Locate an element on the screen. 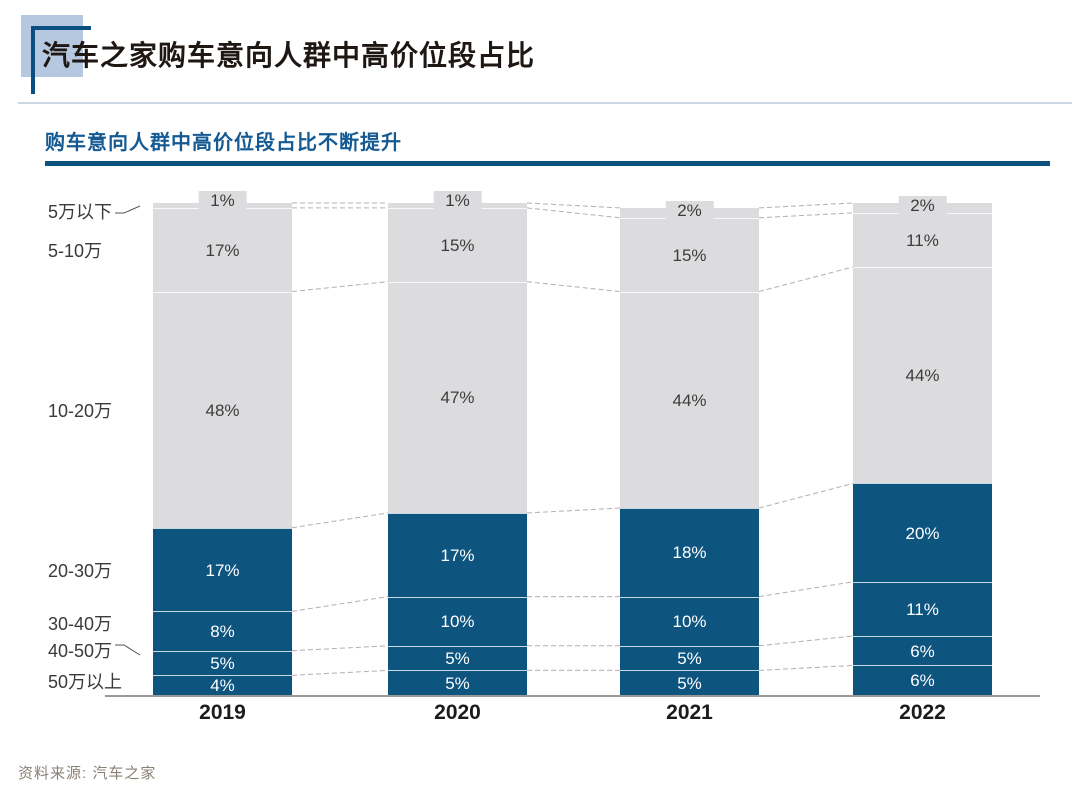 Image resolution: width=1080 pixels, height=798 pixels. bar-2022: 2% 11% 44% 20% 11% 6% 6% is located at coordinates (922, 445).